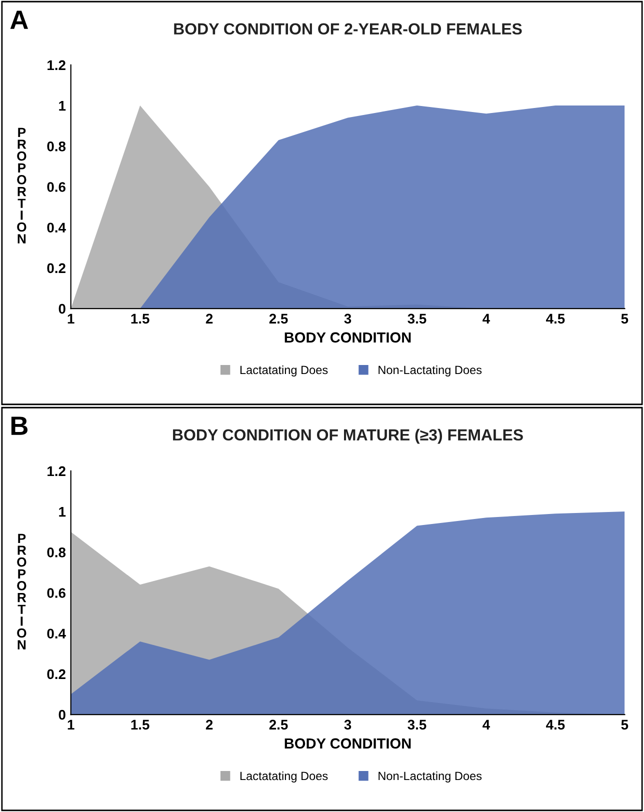  I want to click on text: A, so click(19, 19).